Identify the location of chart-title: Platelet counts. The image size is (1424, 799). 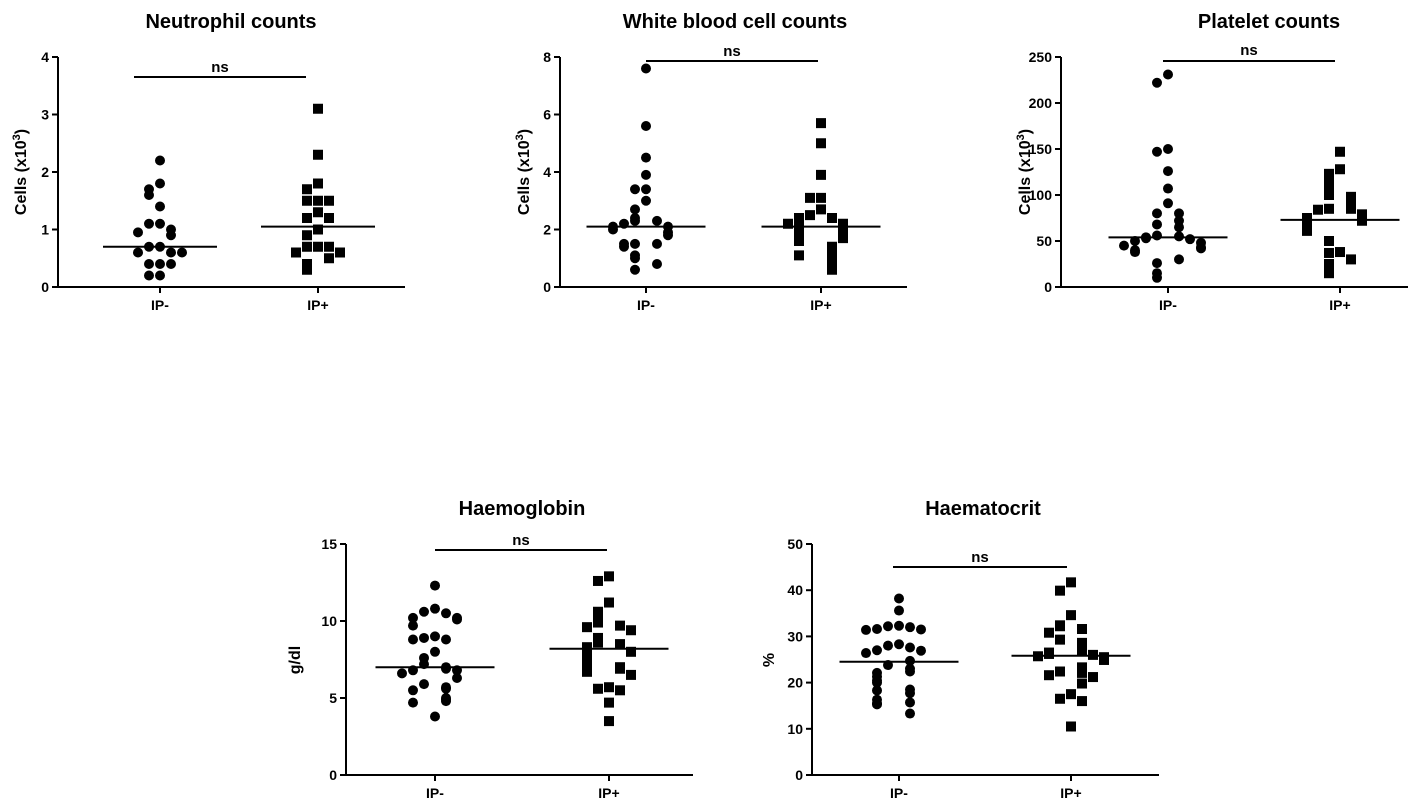
(1269, 22).